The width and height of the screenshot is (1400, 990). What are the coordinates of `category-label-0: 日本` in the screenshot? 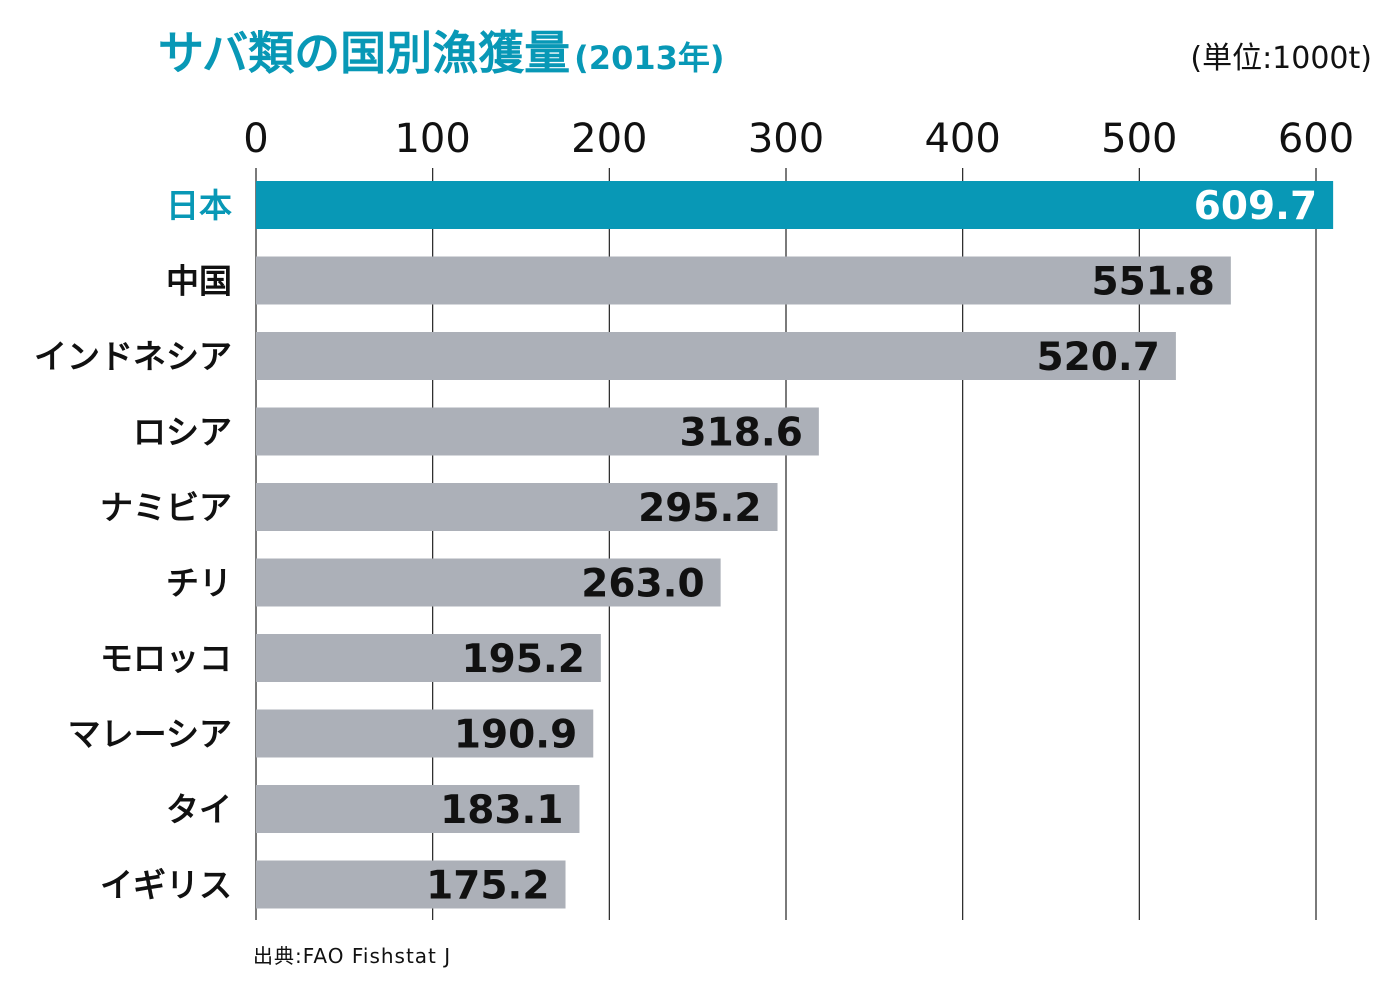 It's located at (199, 205).